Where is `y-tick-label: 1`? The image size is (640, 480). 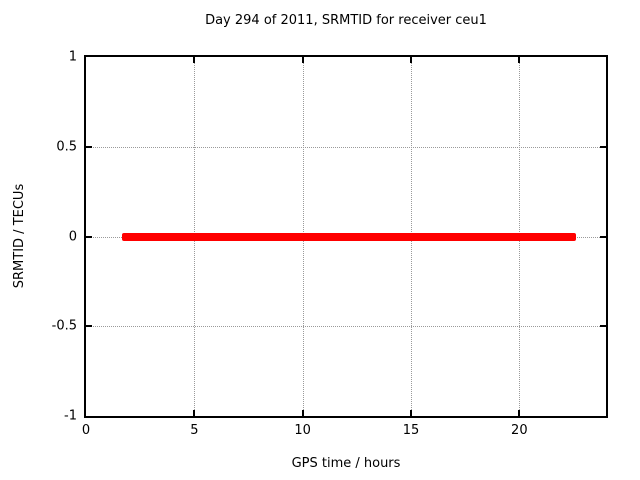 y-tick-label: 1 is located at coordinates (72, 57).